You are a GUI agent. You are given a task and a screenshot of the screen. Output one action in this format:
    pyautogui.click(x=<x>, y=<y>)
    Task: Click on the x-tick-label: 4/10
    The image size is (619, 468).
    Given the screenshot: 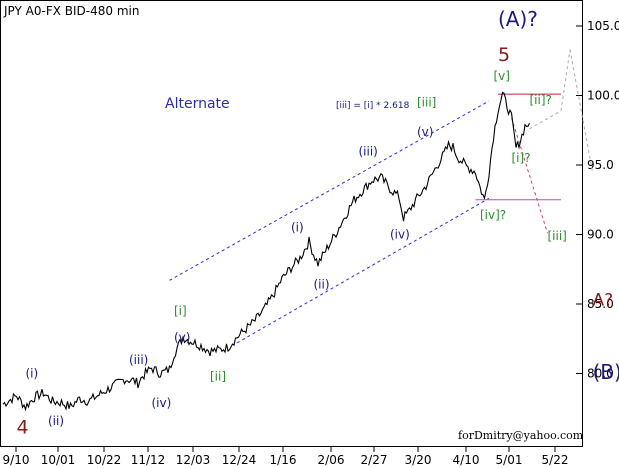 What is the action you would take?
    pyautogui.click(x=466, y=460)
    